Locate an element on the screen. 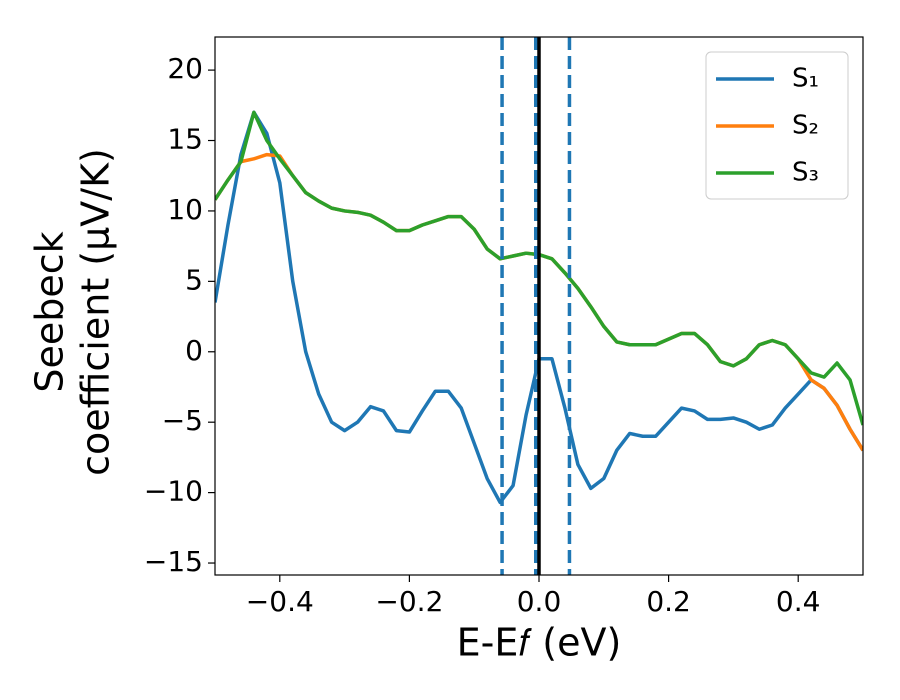 Image resolution: width=900 pixels, height=700 pixels. y-axis-label: coefficient (μV/K) is located at coordinates (96, 312).